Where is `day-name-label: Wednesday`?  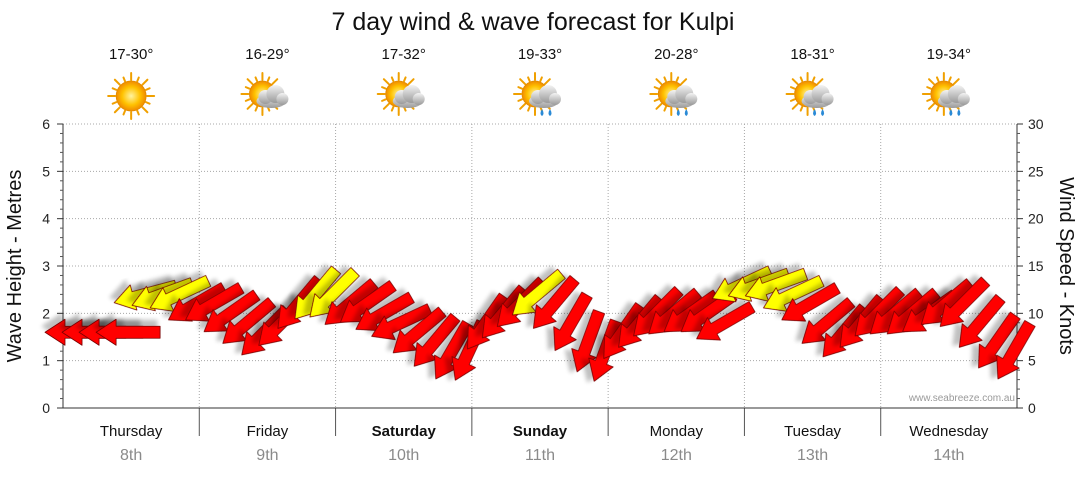 day-name-label: Wednesday is located at coordinates (948, 431).